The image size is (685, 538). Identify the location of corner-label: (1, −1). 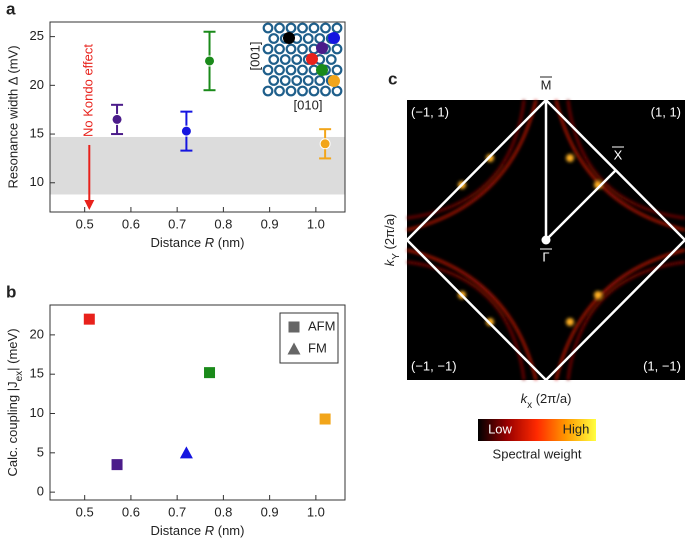
(662, 365).